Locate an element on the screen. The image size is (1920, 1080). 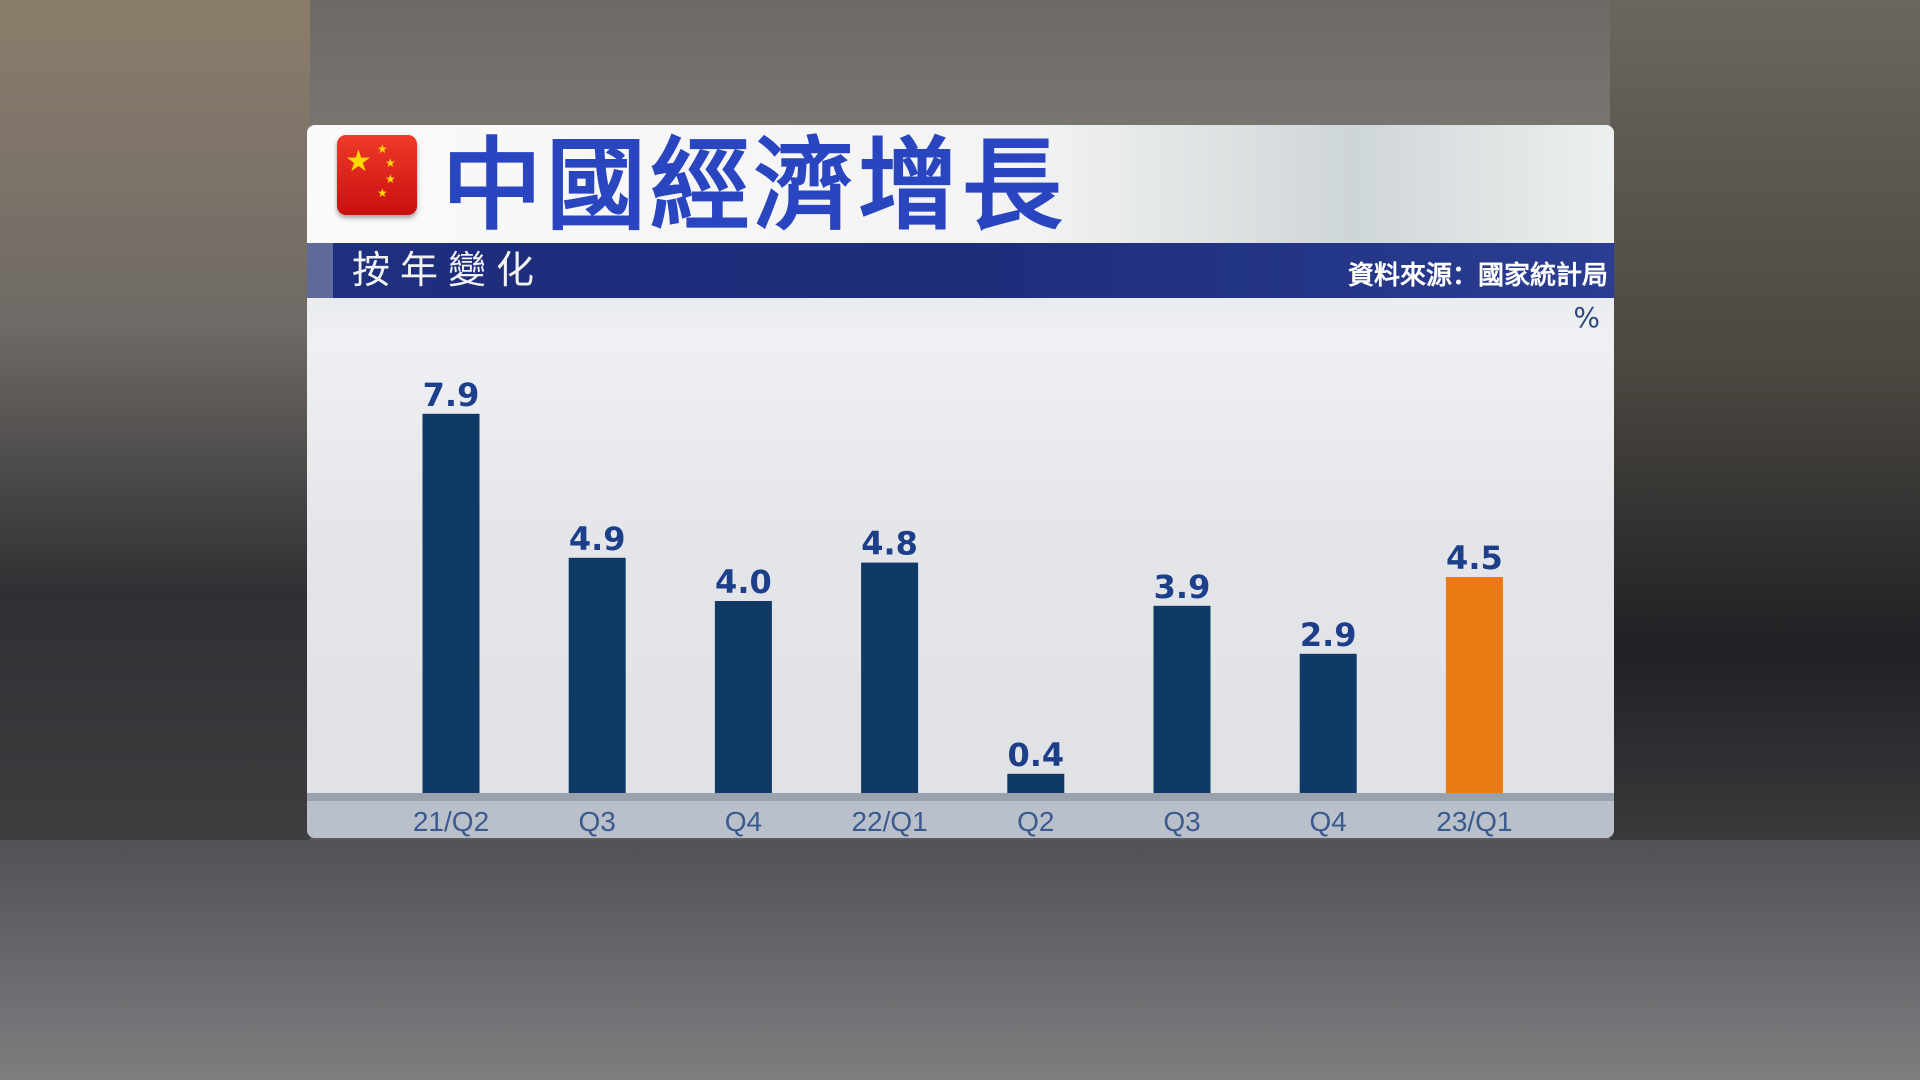
category-label: 23/Q1 is located at coordinates (1474, 821).